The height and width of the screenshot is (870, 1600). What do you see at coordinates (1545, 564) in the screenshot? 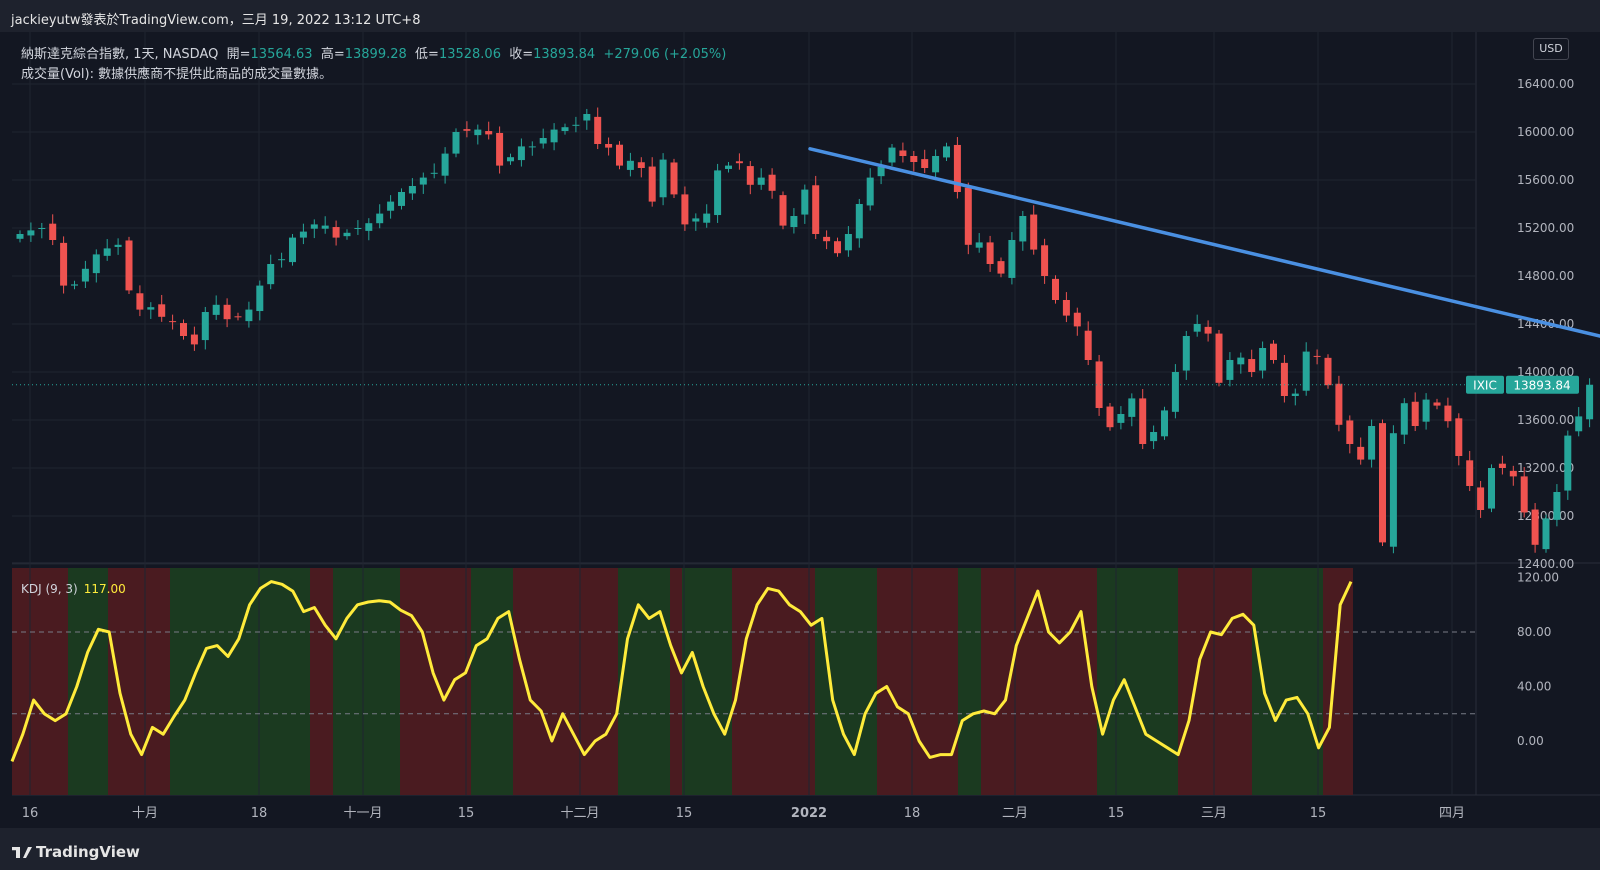
I see `price-tick-label: 12400.00` at bounding box center [1545, 564].